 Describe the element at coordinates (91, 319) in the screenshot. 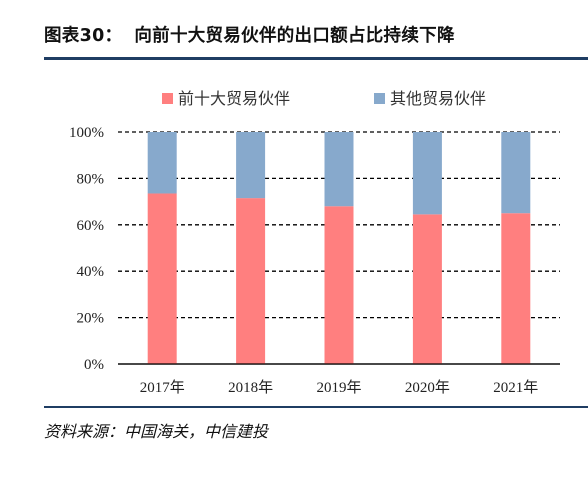

I see `y-tick-label: 20%` at that location.